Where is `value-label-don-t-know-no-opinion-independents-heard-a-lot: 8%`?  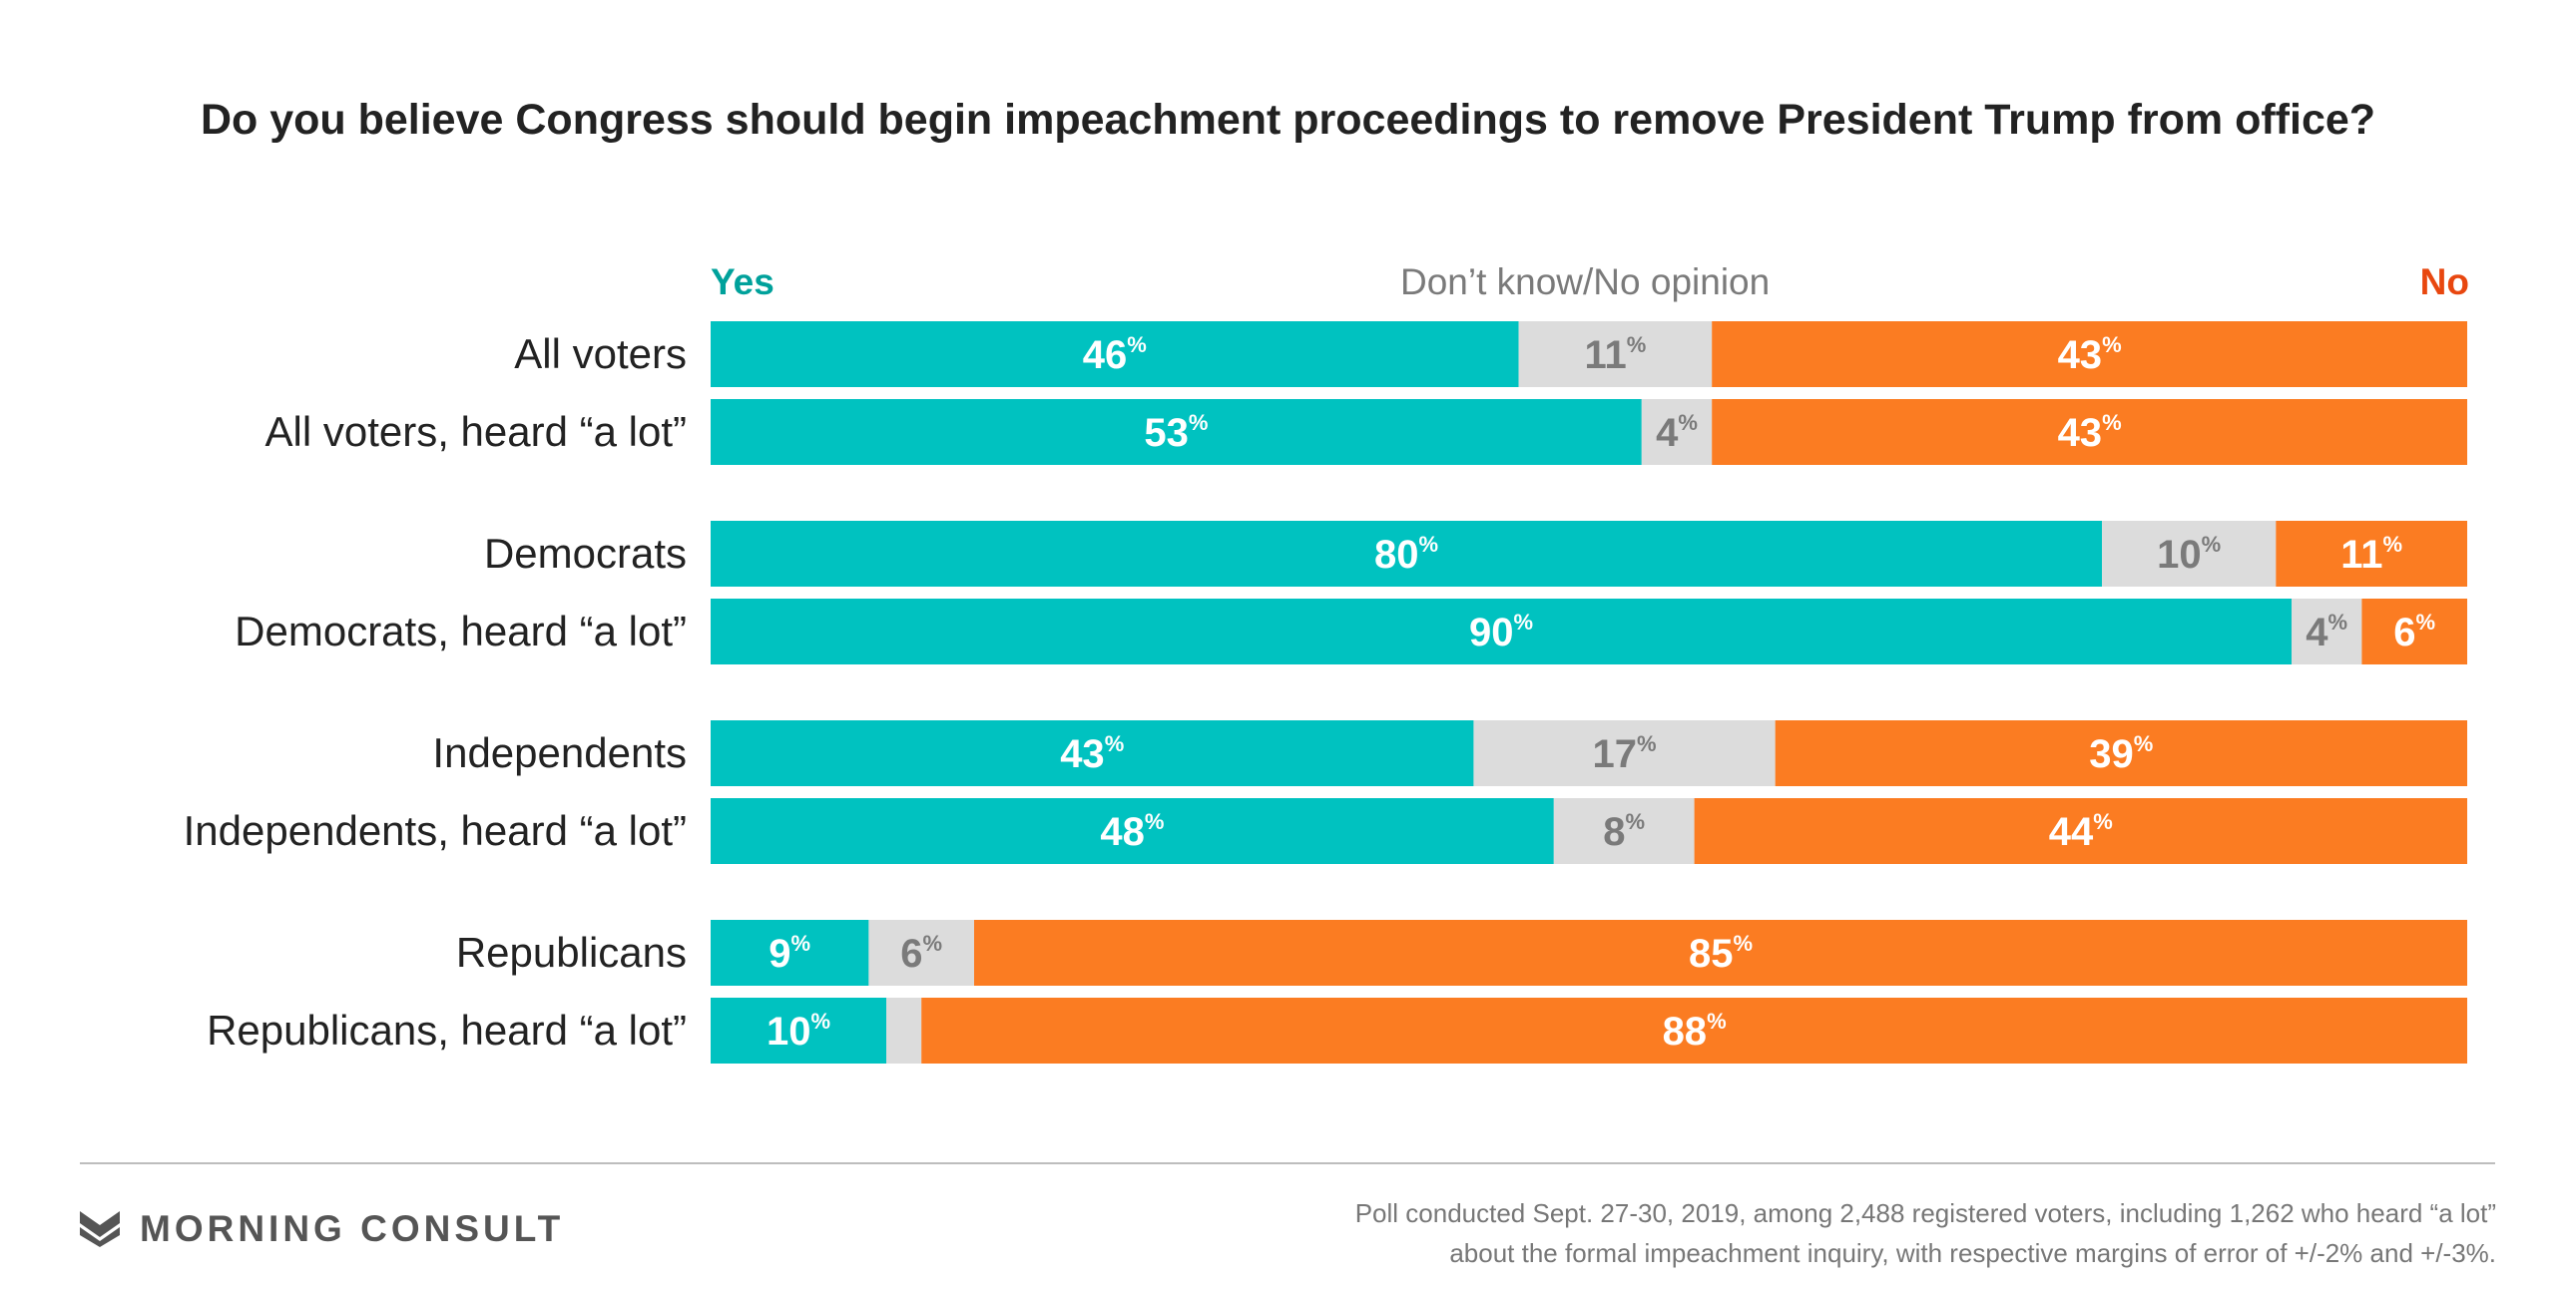 value-label-don-t-know-no-opinion-independents-heard-a-lot: 8% is located at coordinates (1624, 831).